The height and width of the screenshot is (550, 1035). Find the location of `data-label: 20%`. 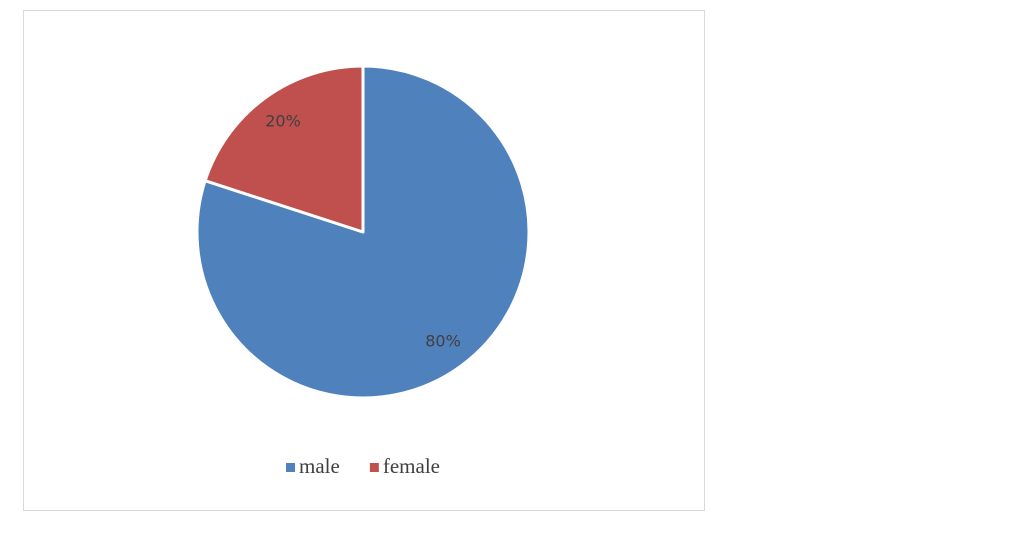

data-label: 20% is located at coordinates (283, 120).